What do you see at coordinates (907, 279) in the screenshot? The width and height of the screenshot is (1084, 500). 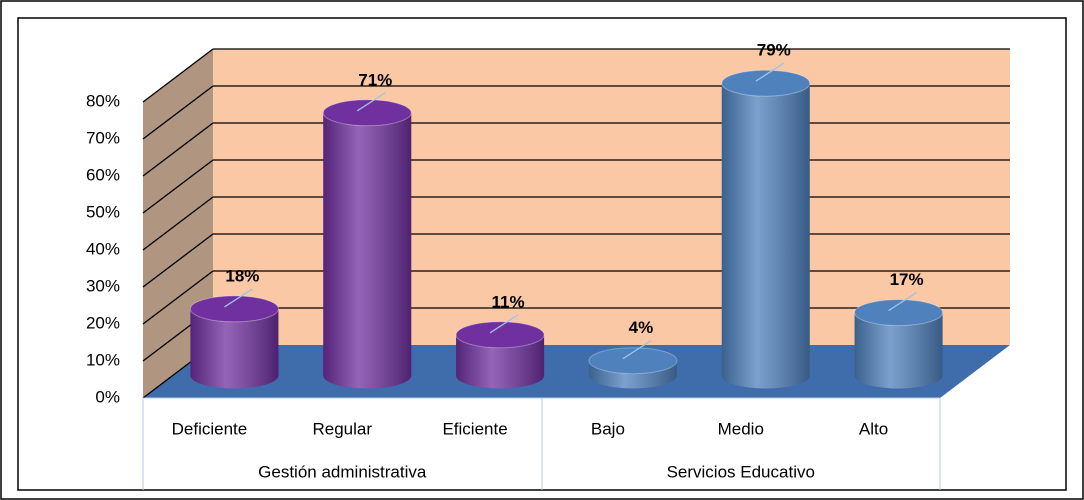 I see `data-label: 17%` at bounding box center [907, 279].